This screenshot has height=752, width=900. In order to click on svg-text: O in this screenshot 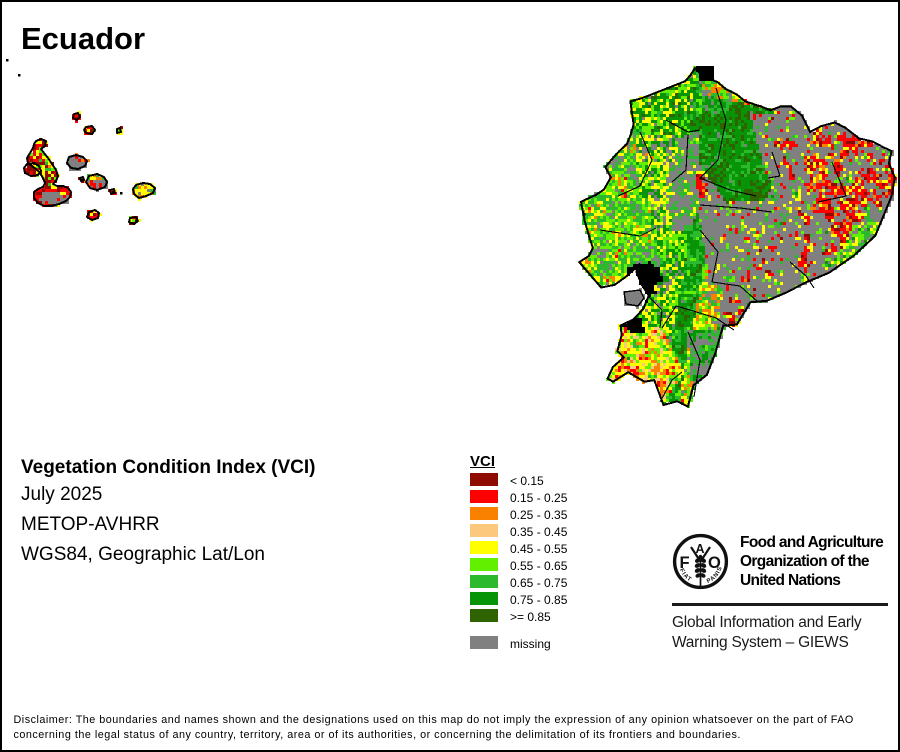, I will do `click(714, 563)`.